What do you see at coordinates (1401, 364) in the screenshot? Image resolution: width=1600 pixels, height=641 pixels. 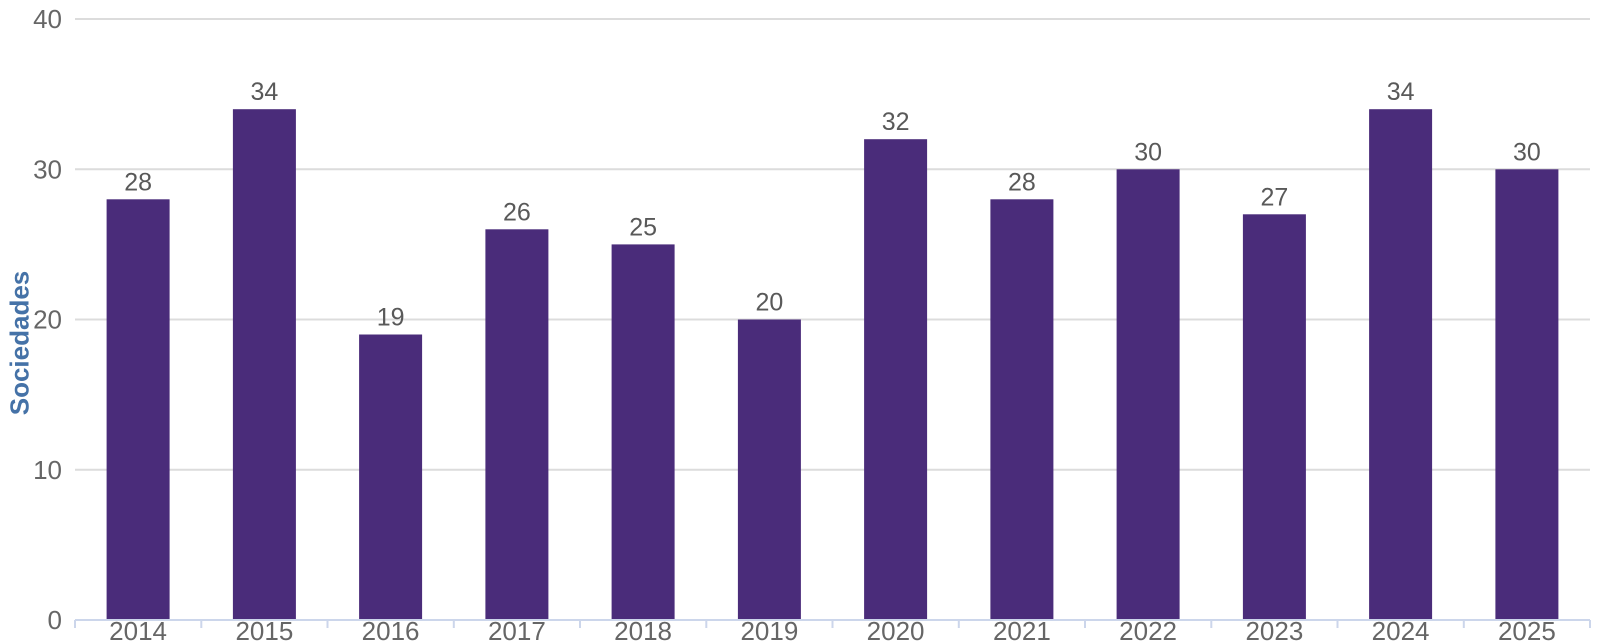 I see `bar-2024` at bounding box center [1401, 364].